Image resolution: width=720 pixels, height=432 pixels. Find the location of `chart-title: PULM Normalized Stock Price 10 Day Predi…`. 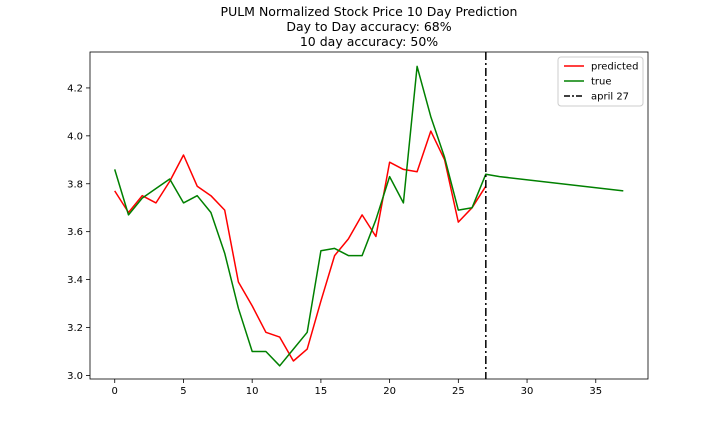

chart-title: PULM Normalized Stock Price 10 Day Predi… is located at coordinates (369, 26).